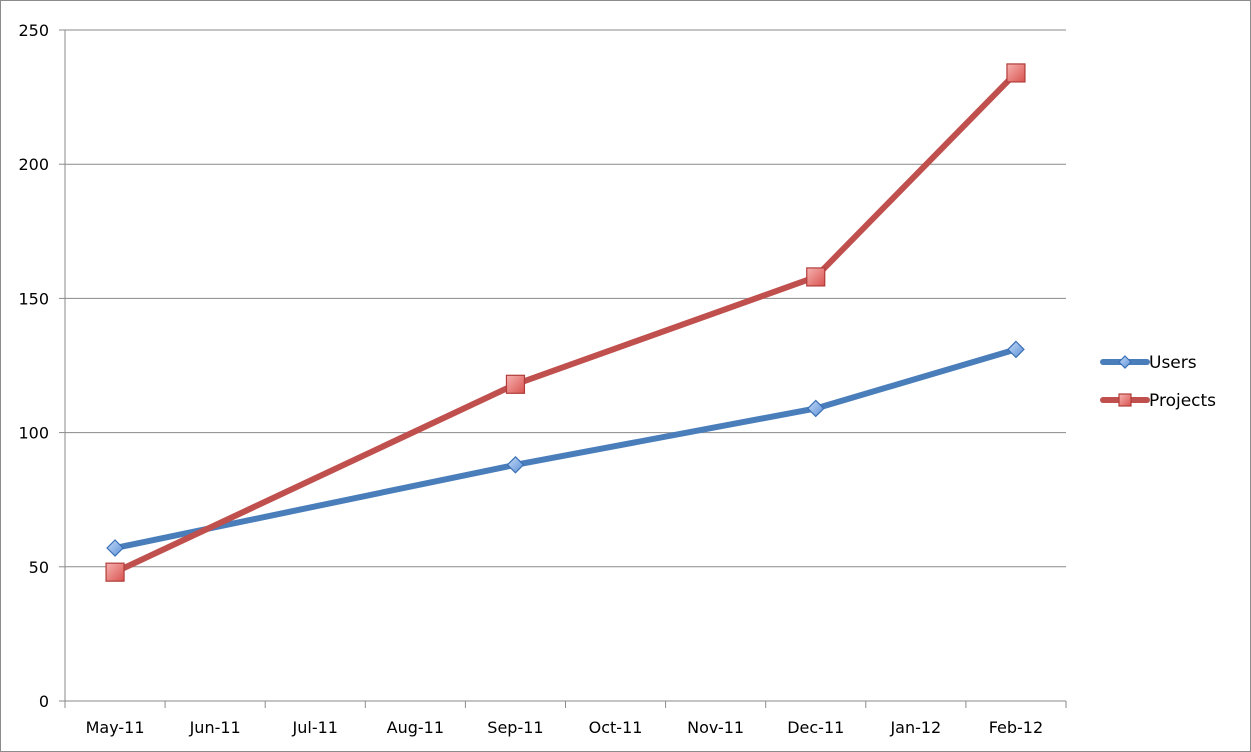  What do you see at coordinates (415, 727) in the screenshot?
I see `x-tick-label: Aug-11` at bounding box center [415, 727].